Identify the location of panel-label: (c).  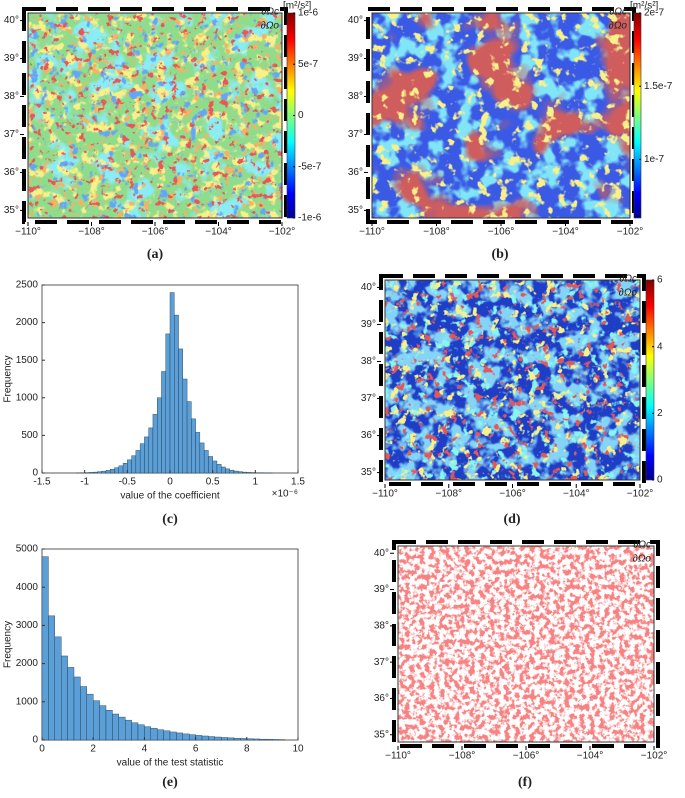
(170, 519).